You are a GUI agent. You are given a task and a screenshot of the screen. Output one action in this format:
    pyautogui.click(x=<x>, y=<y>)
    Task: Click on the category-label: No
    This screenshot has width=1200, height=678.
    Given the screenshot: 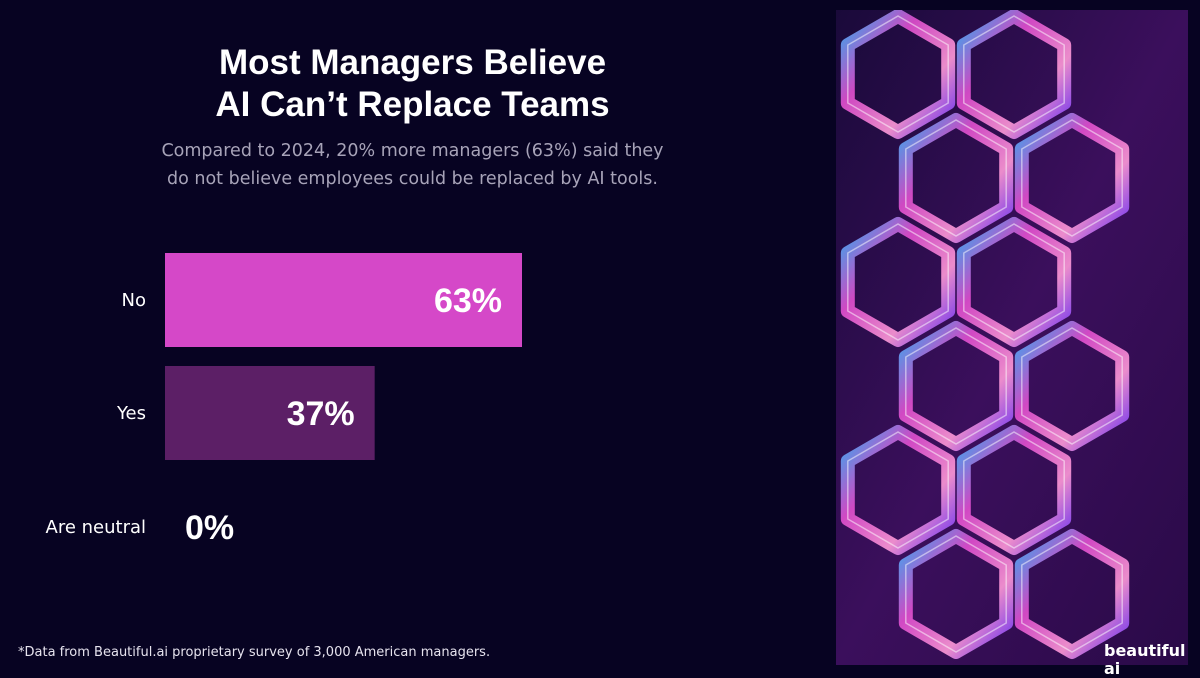 What is the action you would take?
    pyautogui.click(x=134, y=300)
    